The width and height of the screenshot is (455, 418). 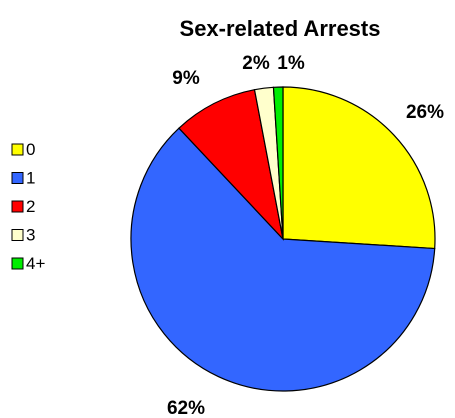 What do you see at coordinates (186, 78) in the screenshot?
I see `data-label-2: 9%` at bounding box center [186, 78].